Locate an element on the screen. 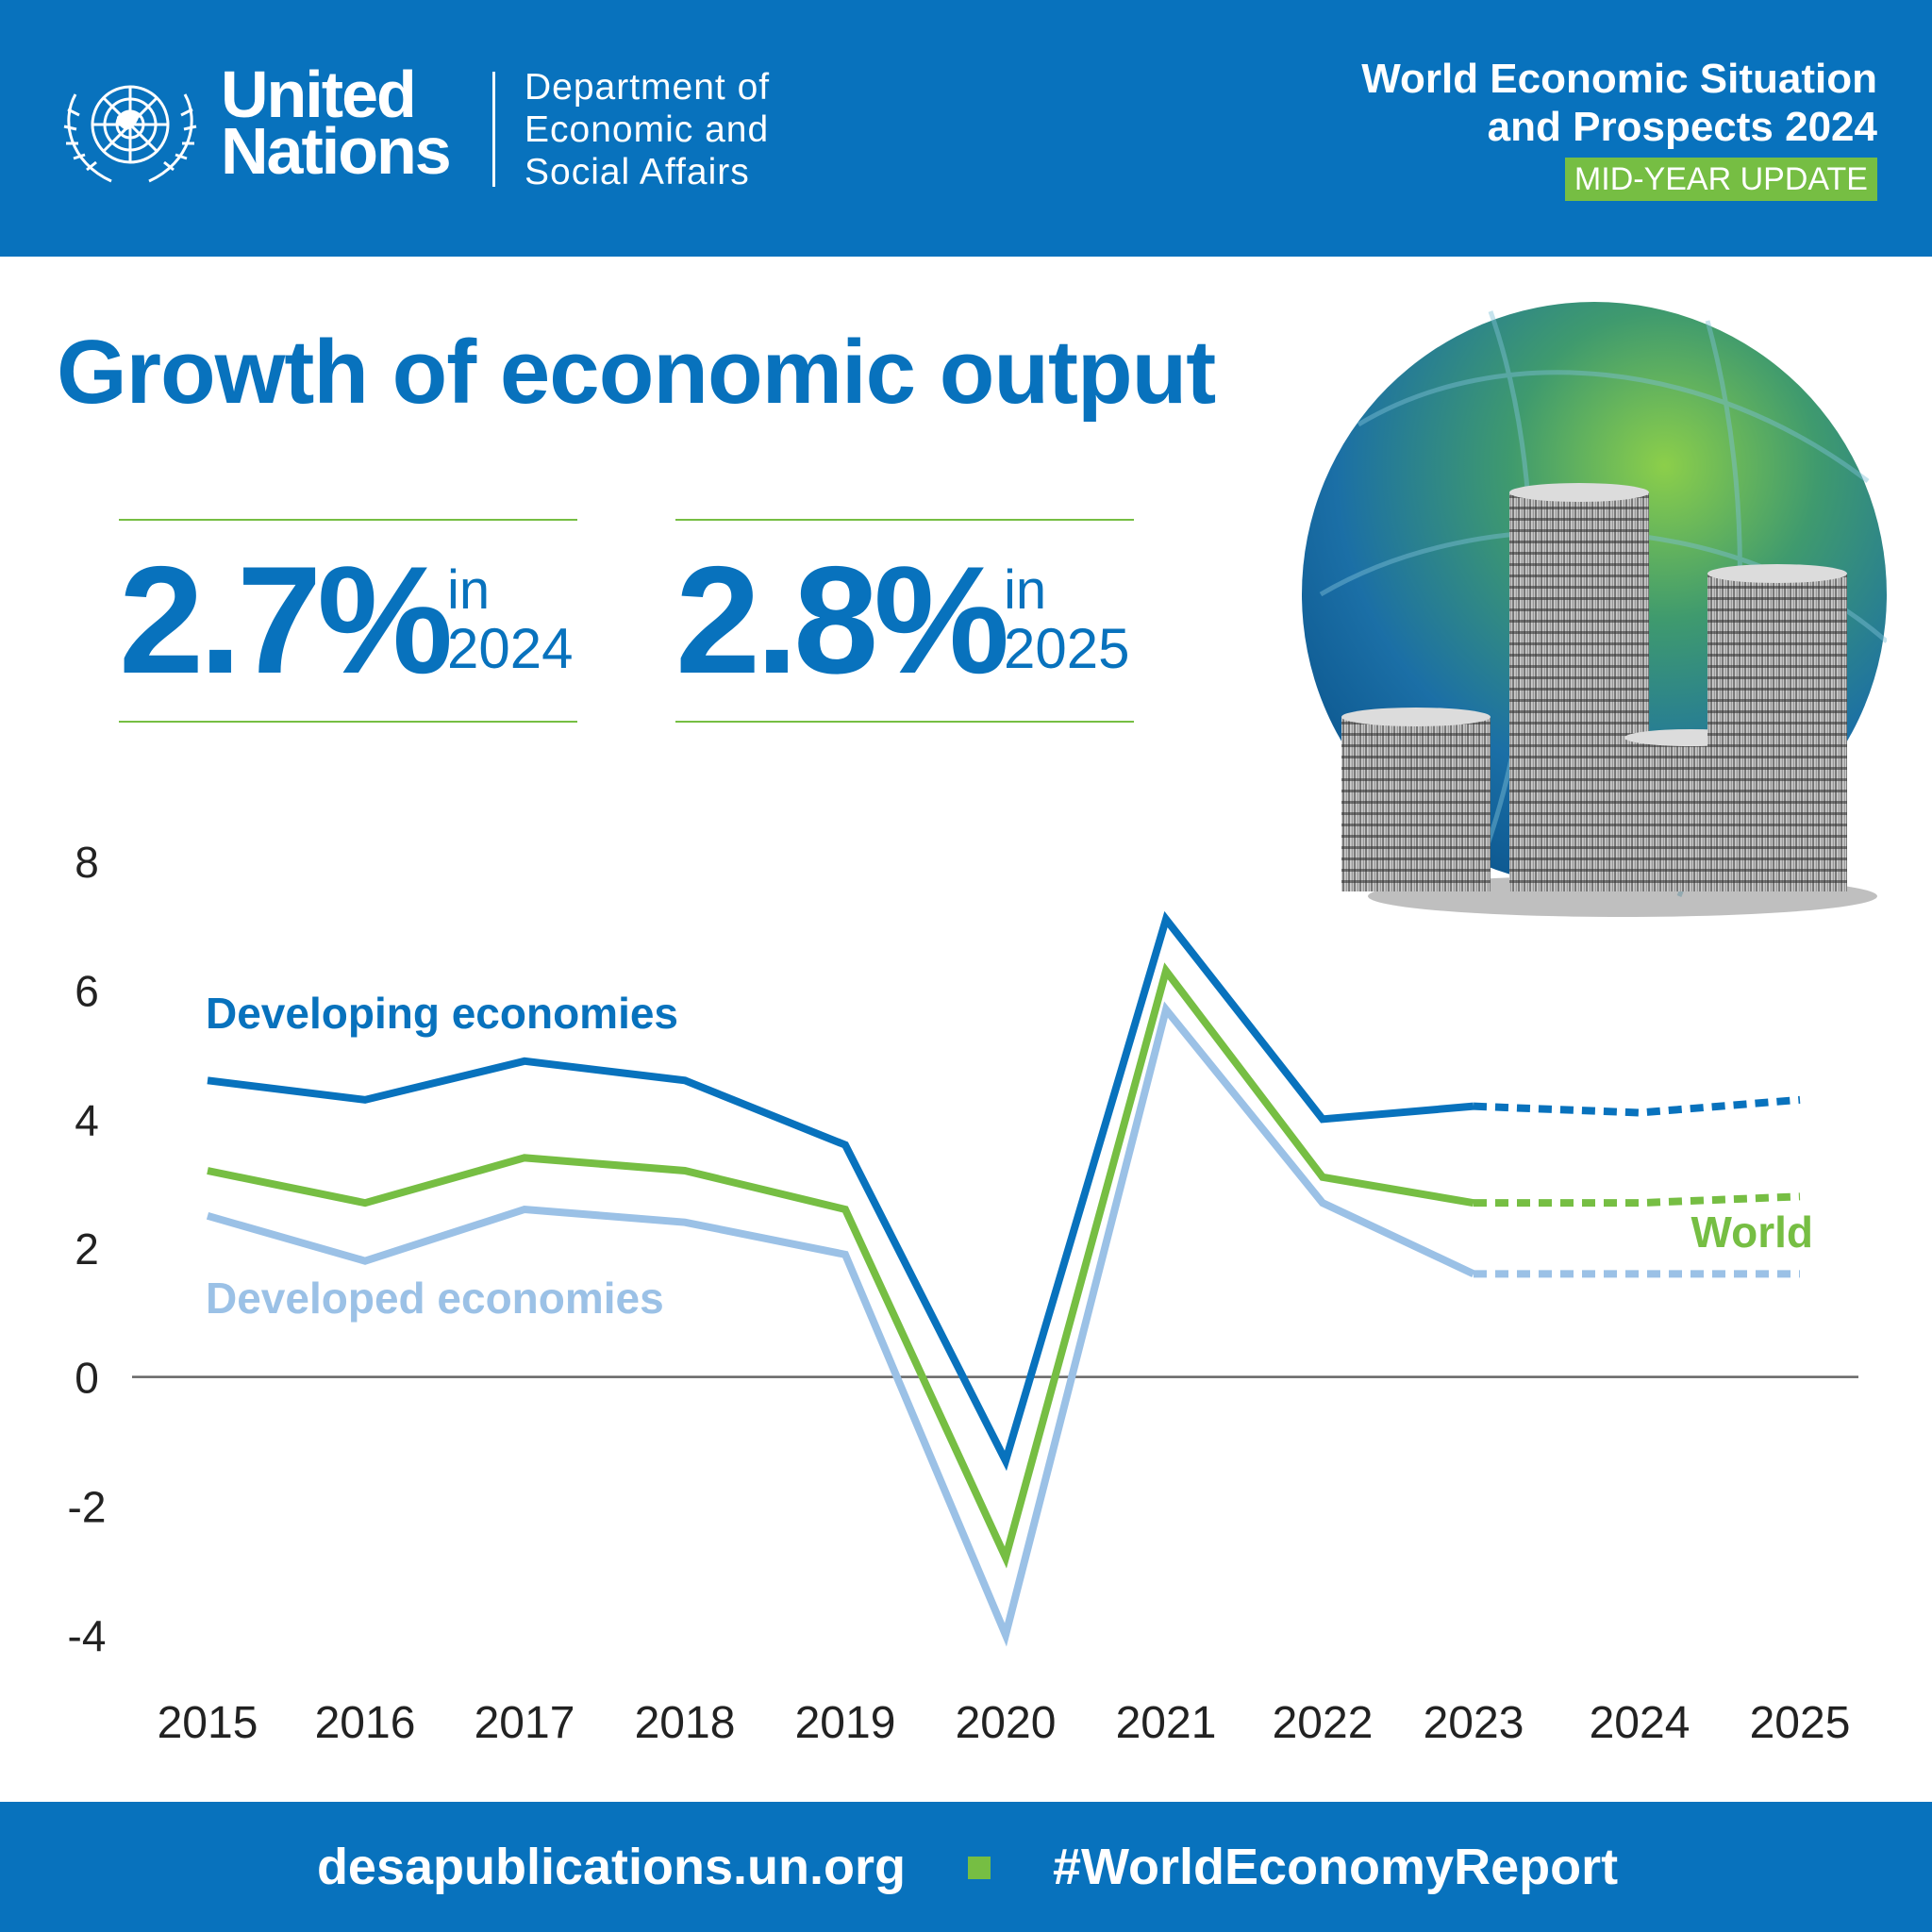 This screenshot has height=1932, width=1932. page-title: Growth of economic output is located at coordinates (637, 372).